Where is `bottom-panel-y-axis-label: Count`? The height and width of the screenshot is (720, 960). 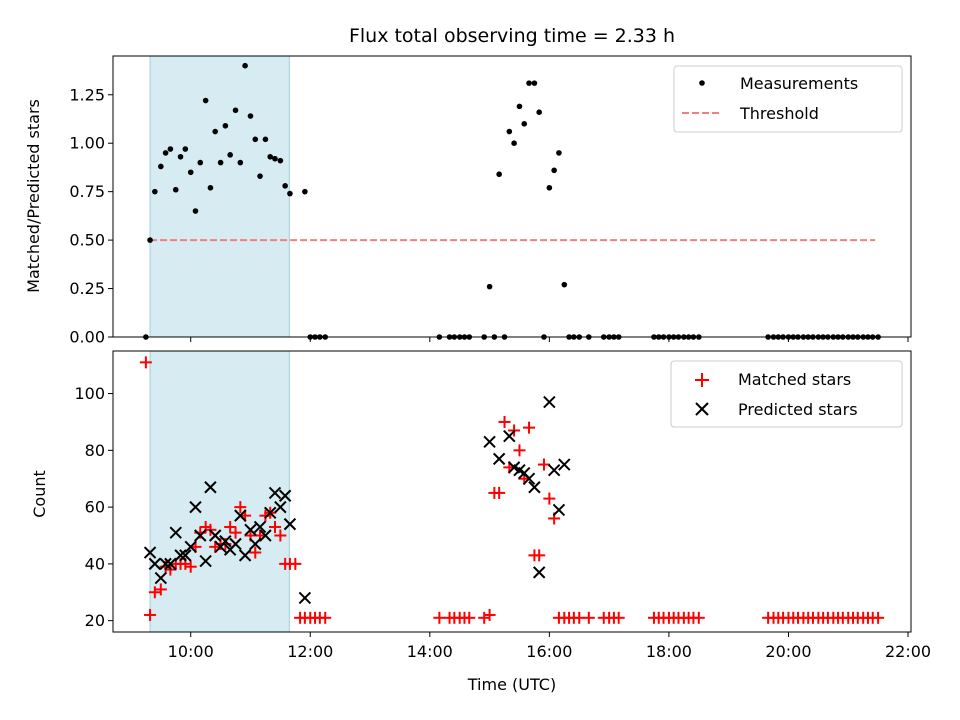
bottom-panel-y-axis-label: Count is located at coordinates (39, 494).